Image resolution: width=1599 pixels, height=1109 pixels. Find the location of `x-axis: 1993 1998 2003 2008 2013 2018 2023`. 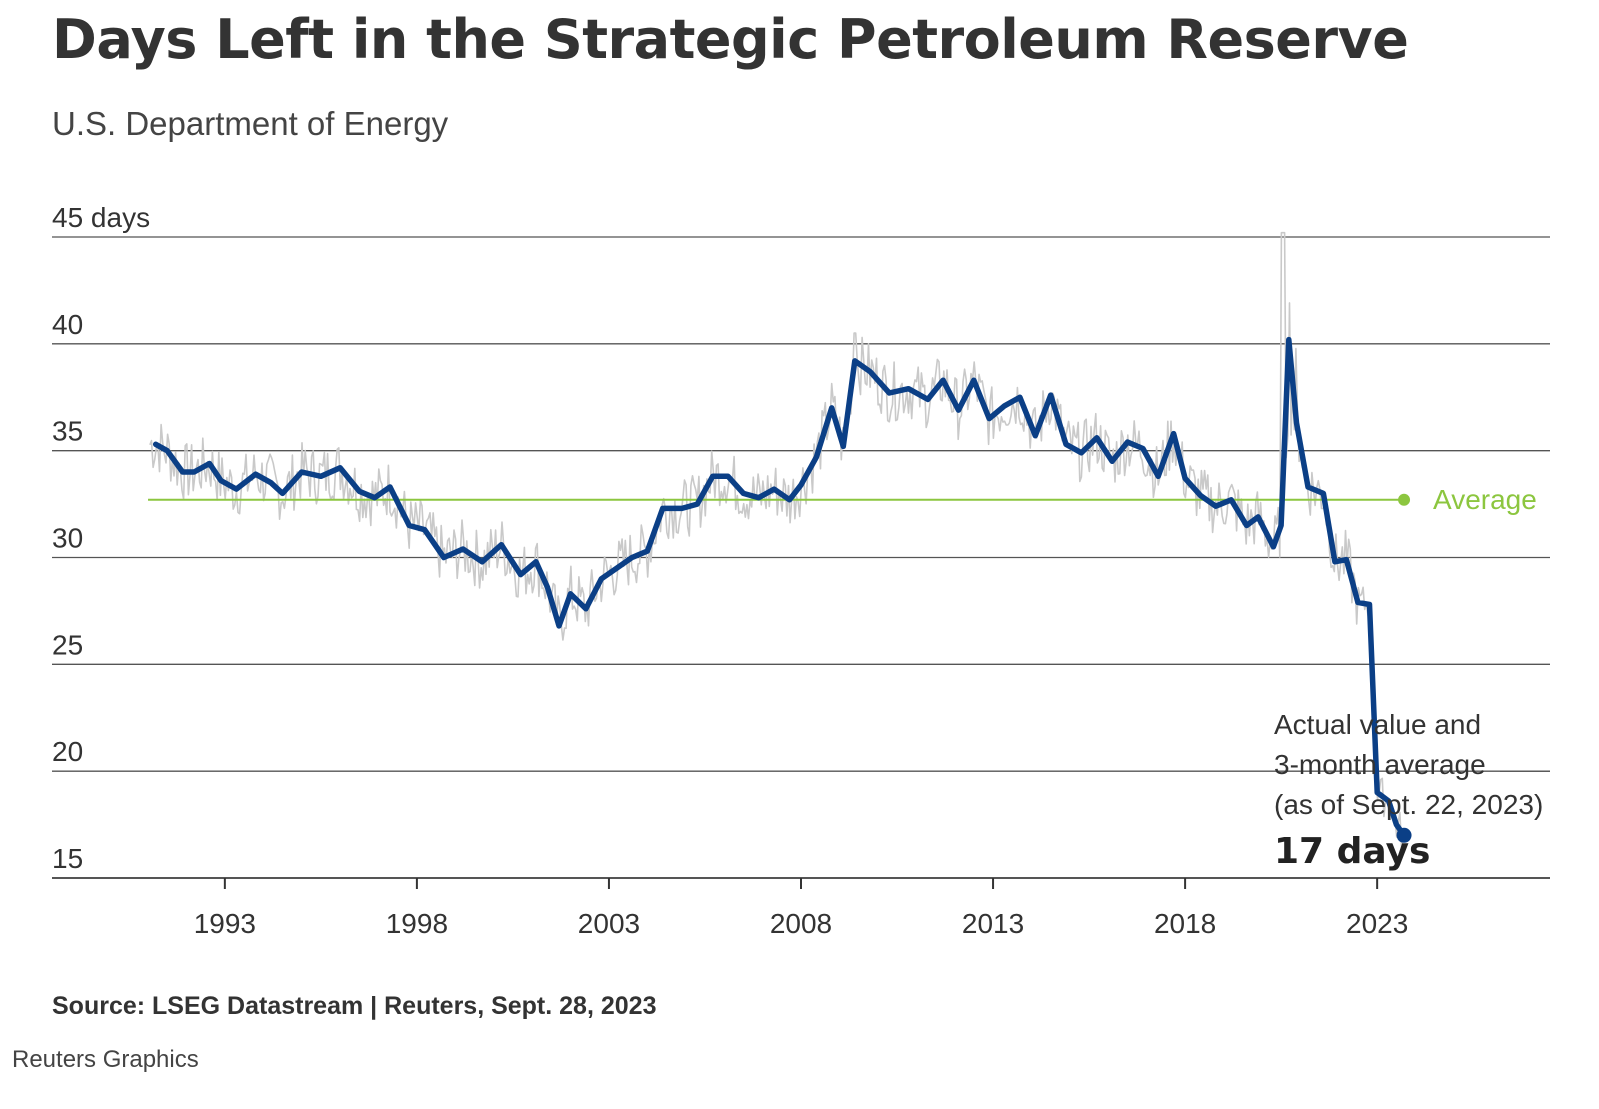

x-axis: 1993 1998 2003 2008 2013 2018 2023 is located at coordinates (801, 908).